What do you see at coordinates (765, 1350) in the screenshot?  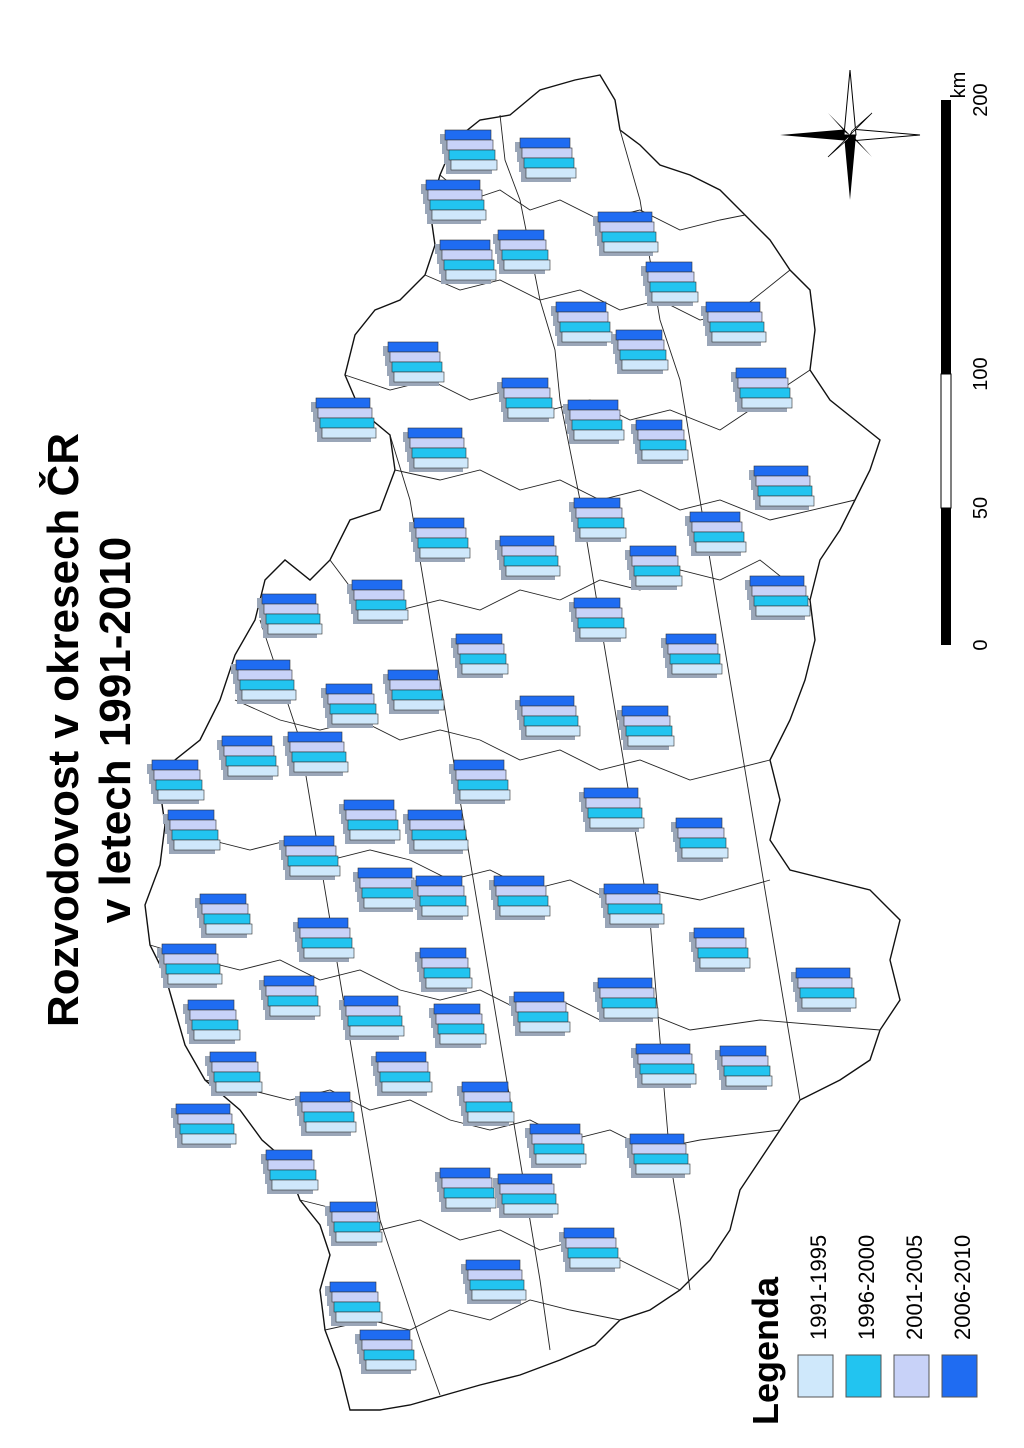 I see `legend-heading: Legenda` at bounding box center [765, 1350].